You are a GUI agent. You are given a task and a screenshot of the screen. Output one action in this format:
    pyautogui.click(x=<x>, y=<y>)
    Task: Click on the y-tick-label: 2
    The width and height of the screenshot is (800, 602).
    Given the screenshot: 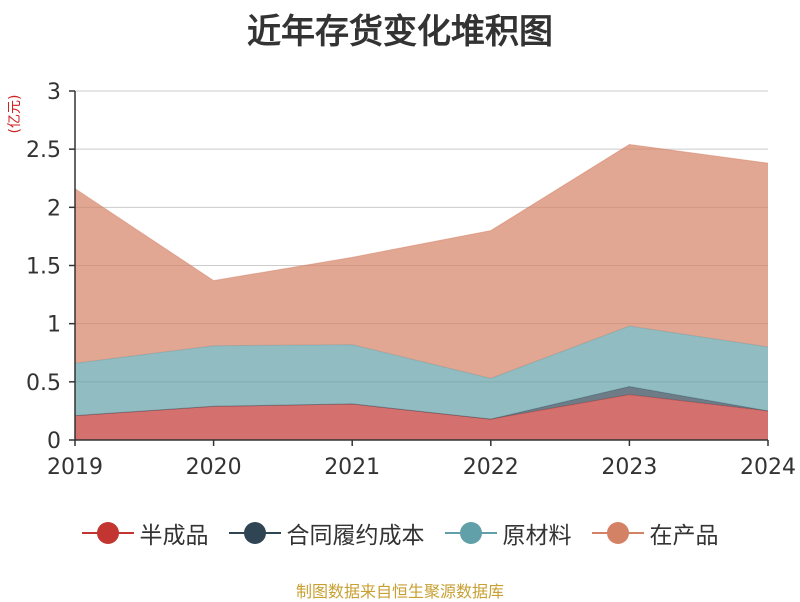 What is the action you would take?
    pyautogui.click(x=54, y=208)
    